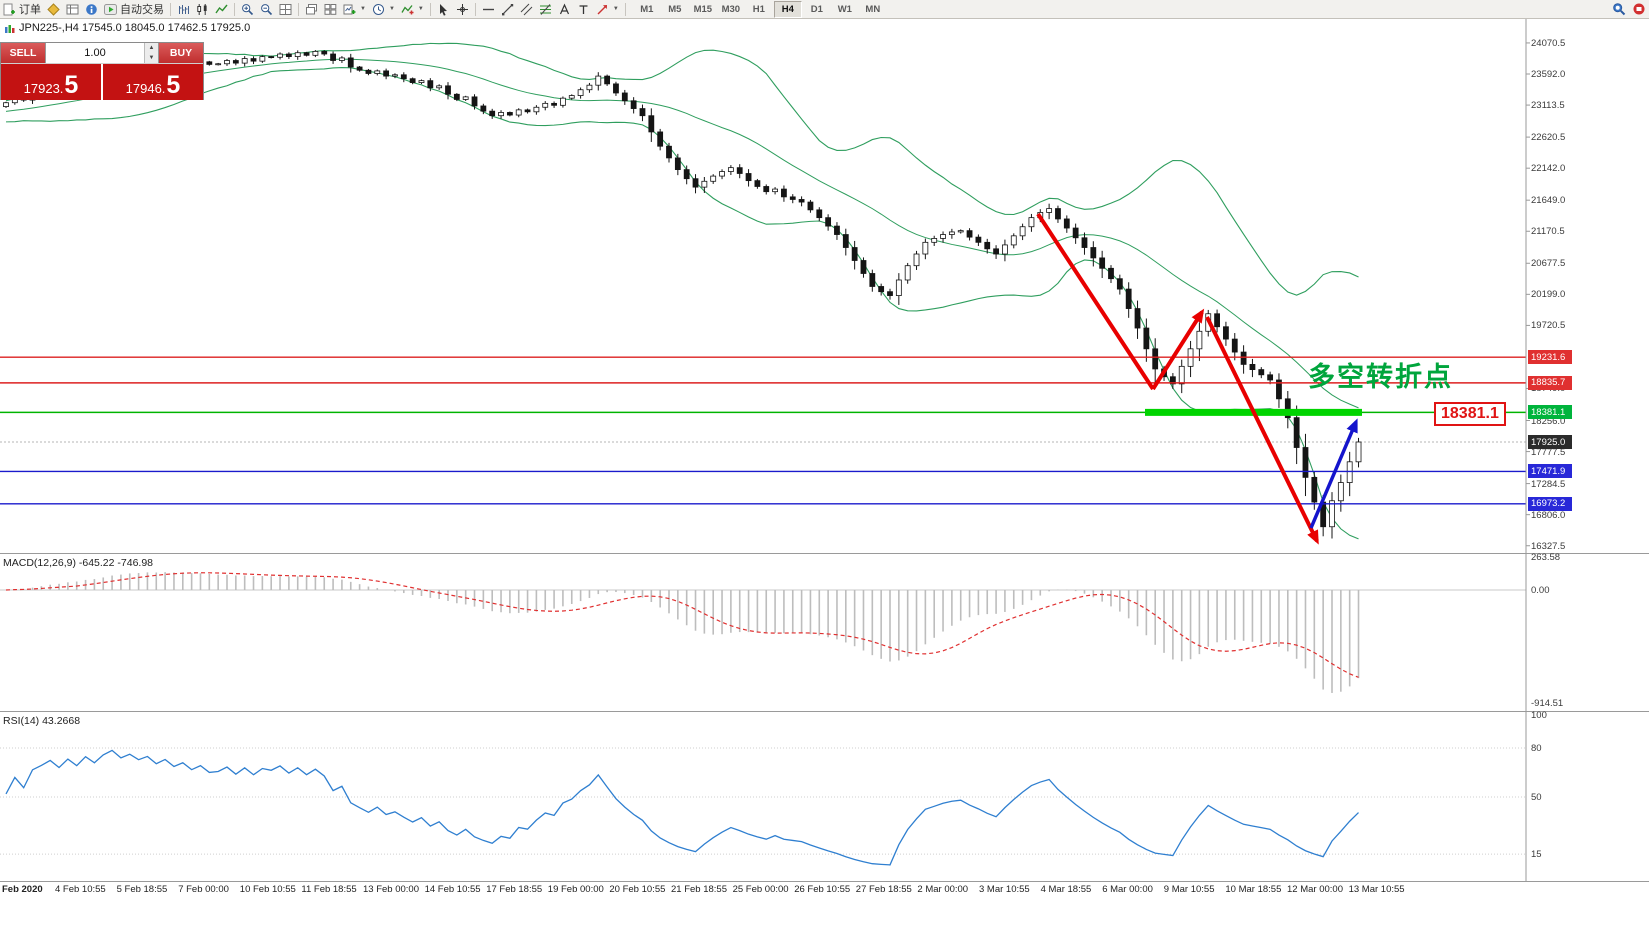 The width and height of the screenshot is (1649, 945). What do you see at coordinates (110, 9) in the screenshot?
I see `autotrading-icon` at bounding box center [110, 9].